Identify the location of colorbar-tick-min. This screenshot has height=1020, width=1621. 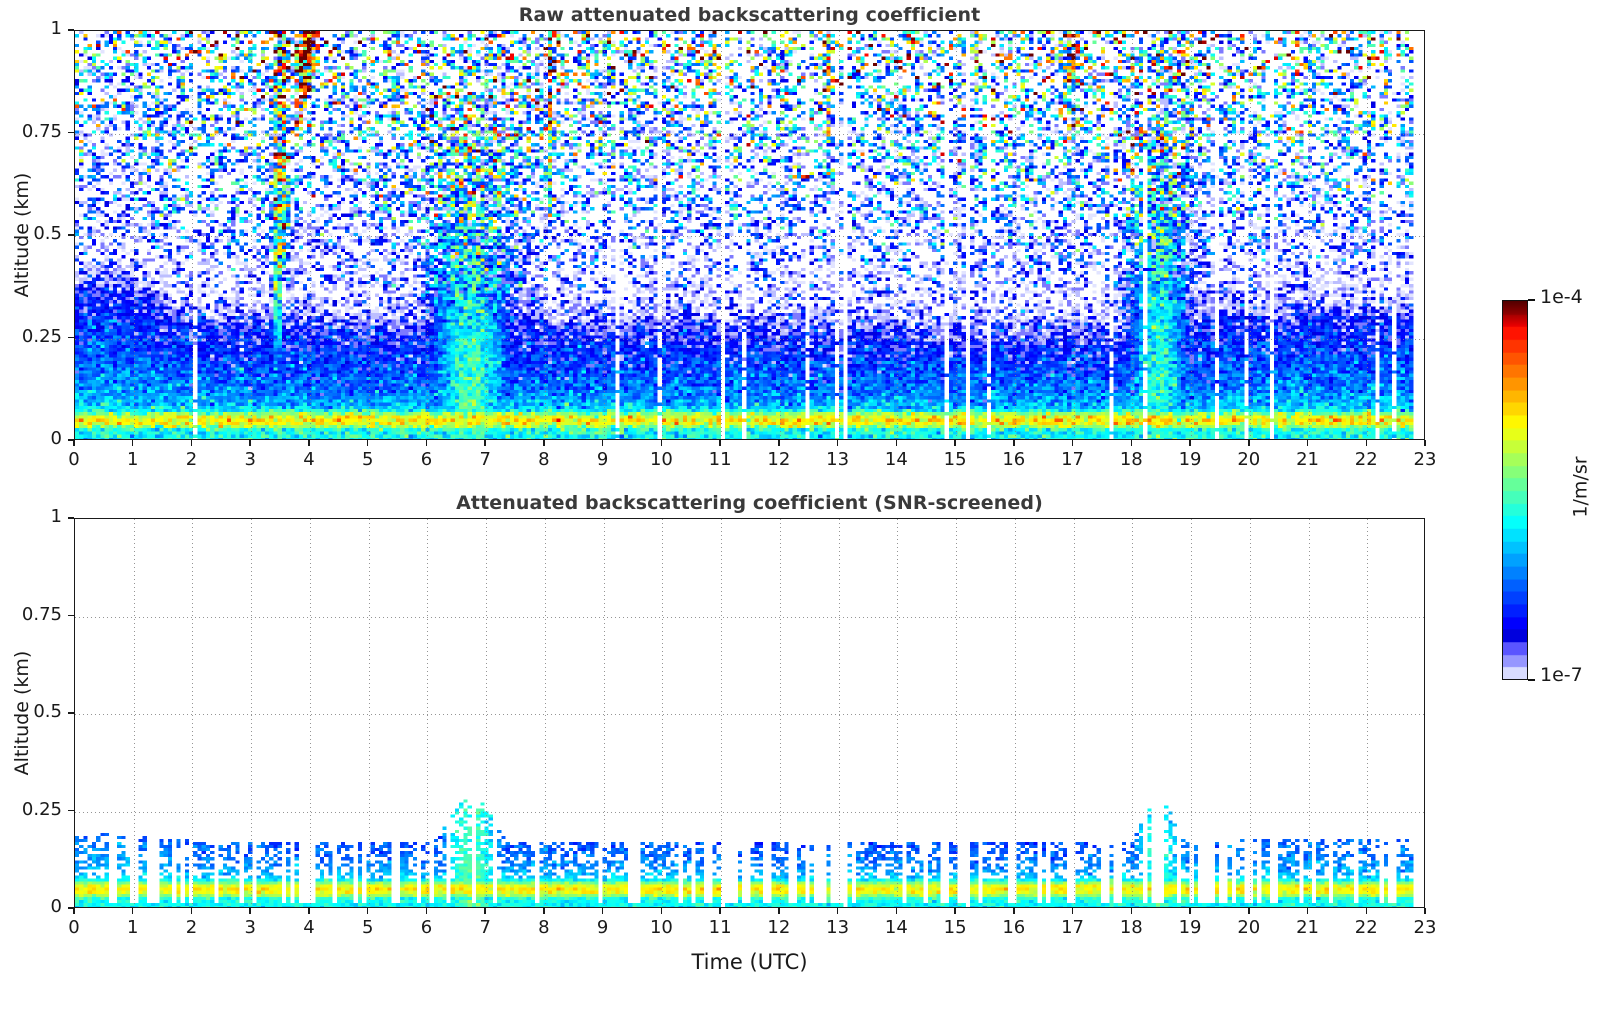
(1531, 680).